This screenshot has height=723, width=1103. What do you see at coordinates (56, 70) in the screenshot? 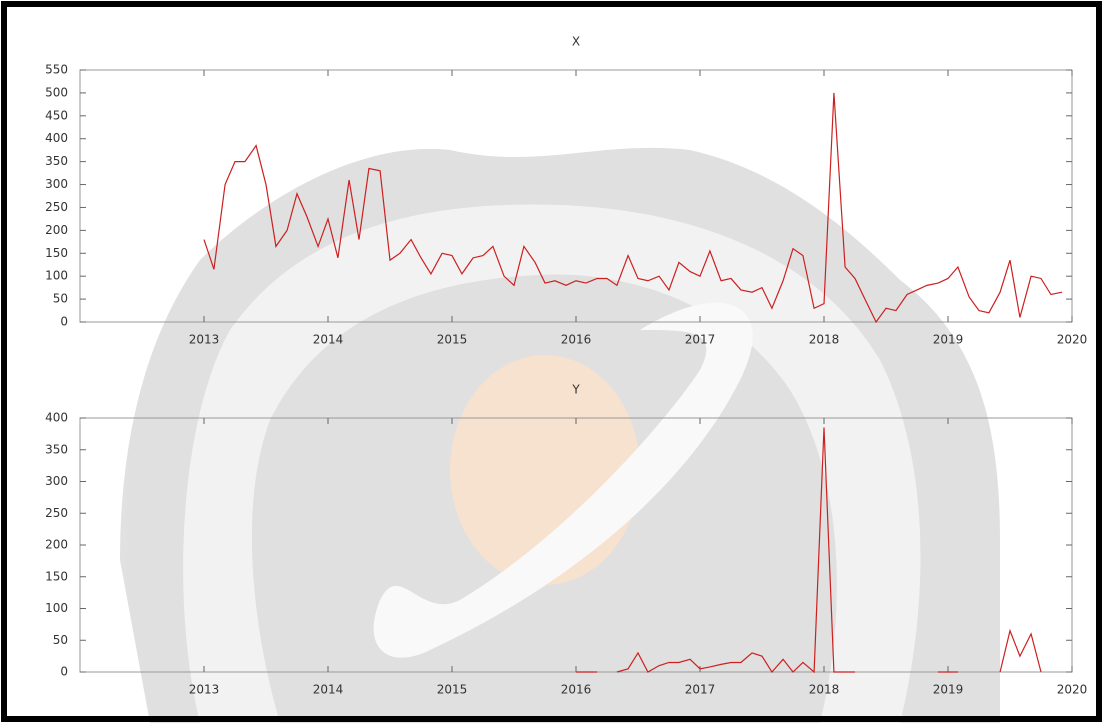
I see `y-tick-label: 550` at bounding box center [56, 70].